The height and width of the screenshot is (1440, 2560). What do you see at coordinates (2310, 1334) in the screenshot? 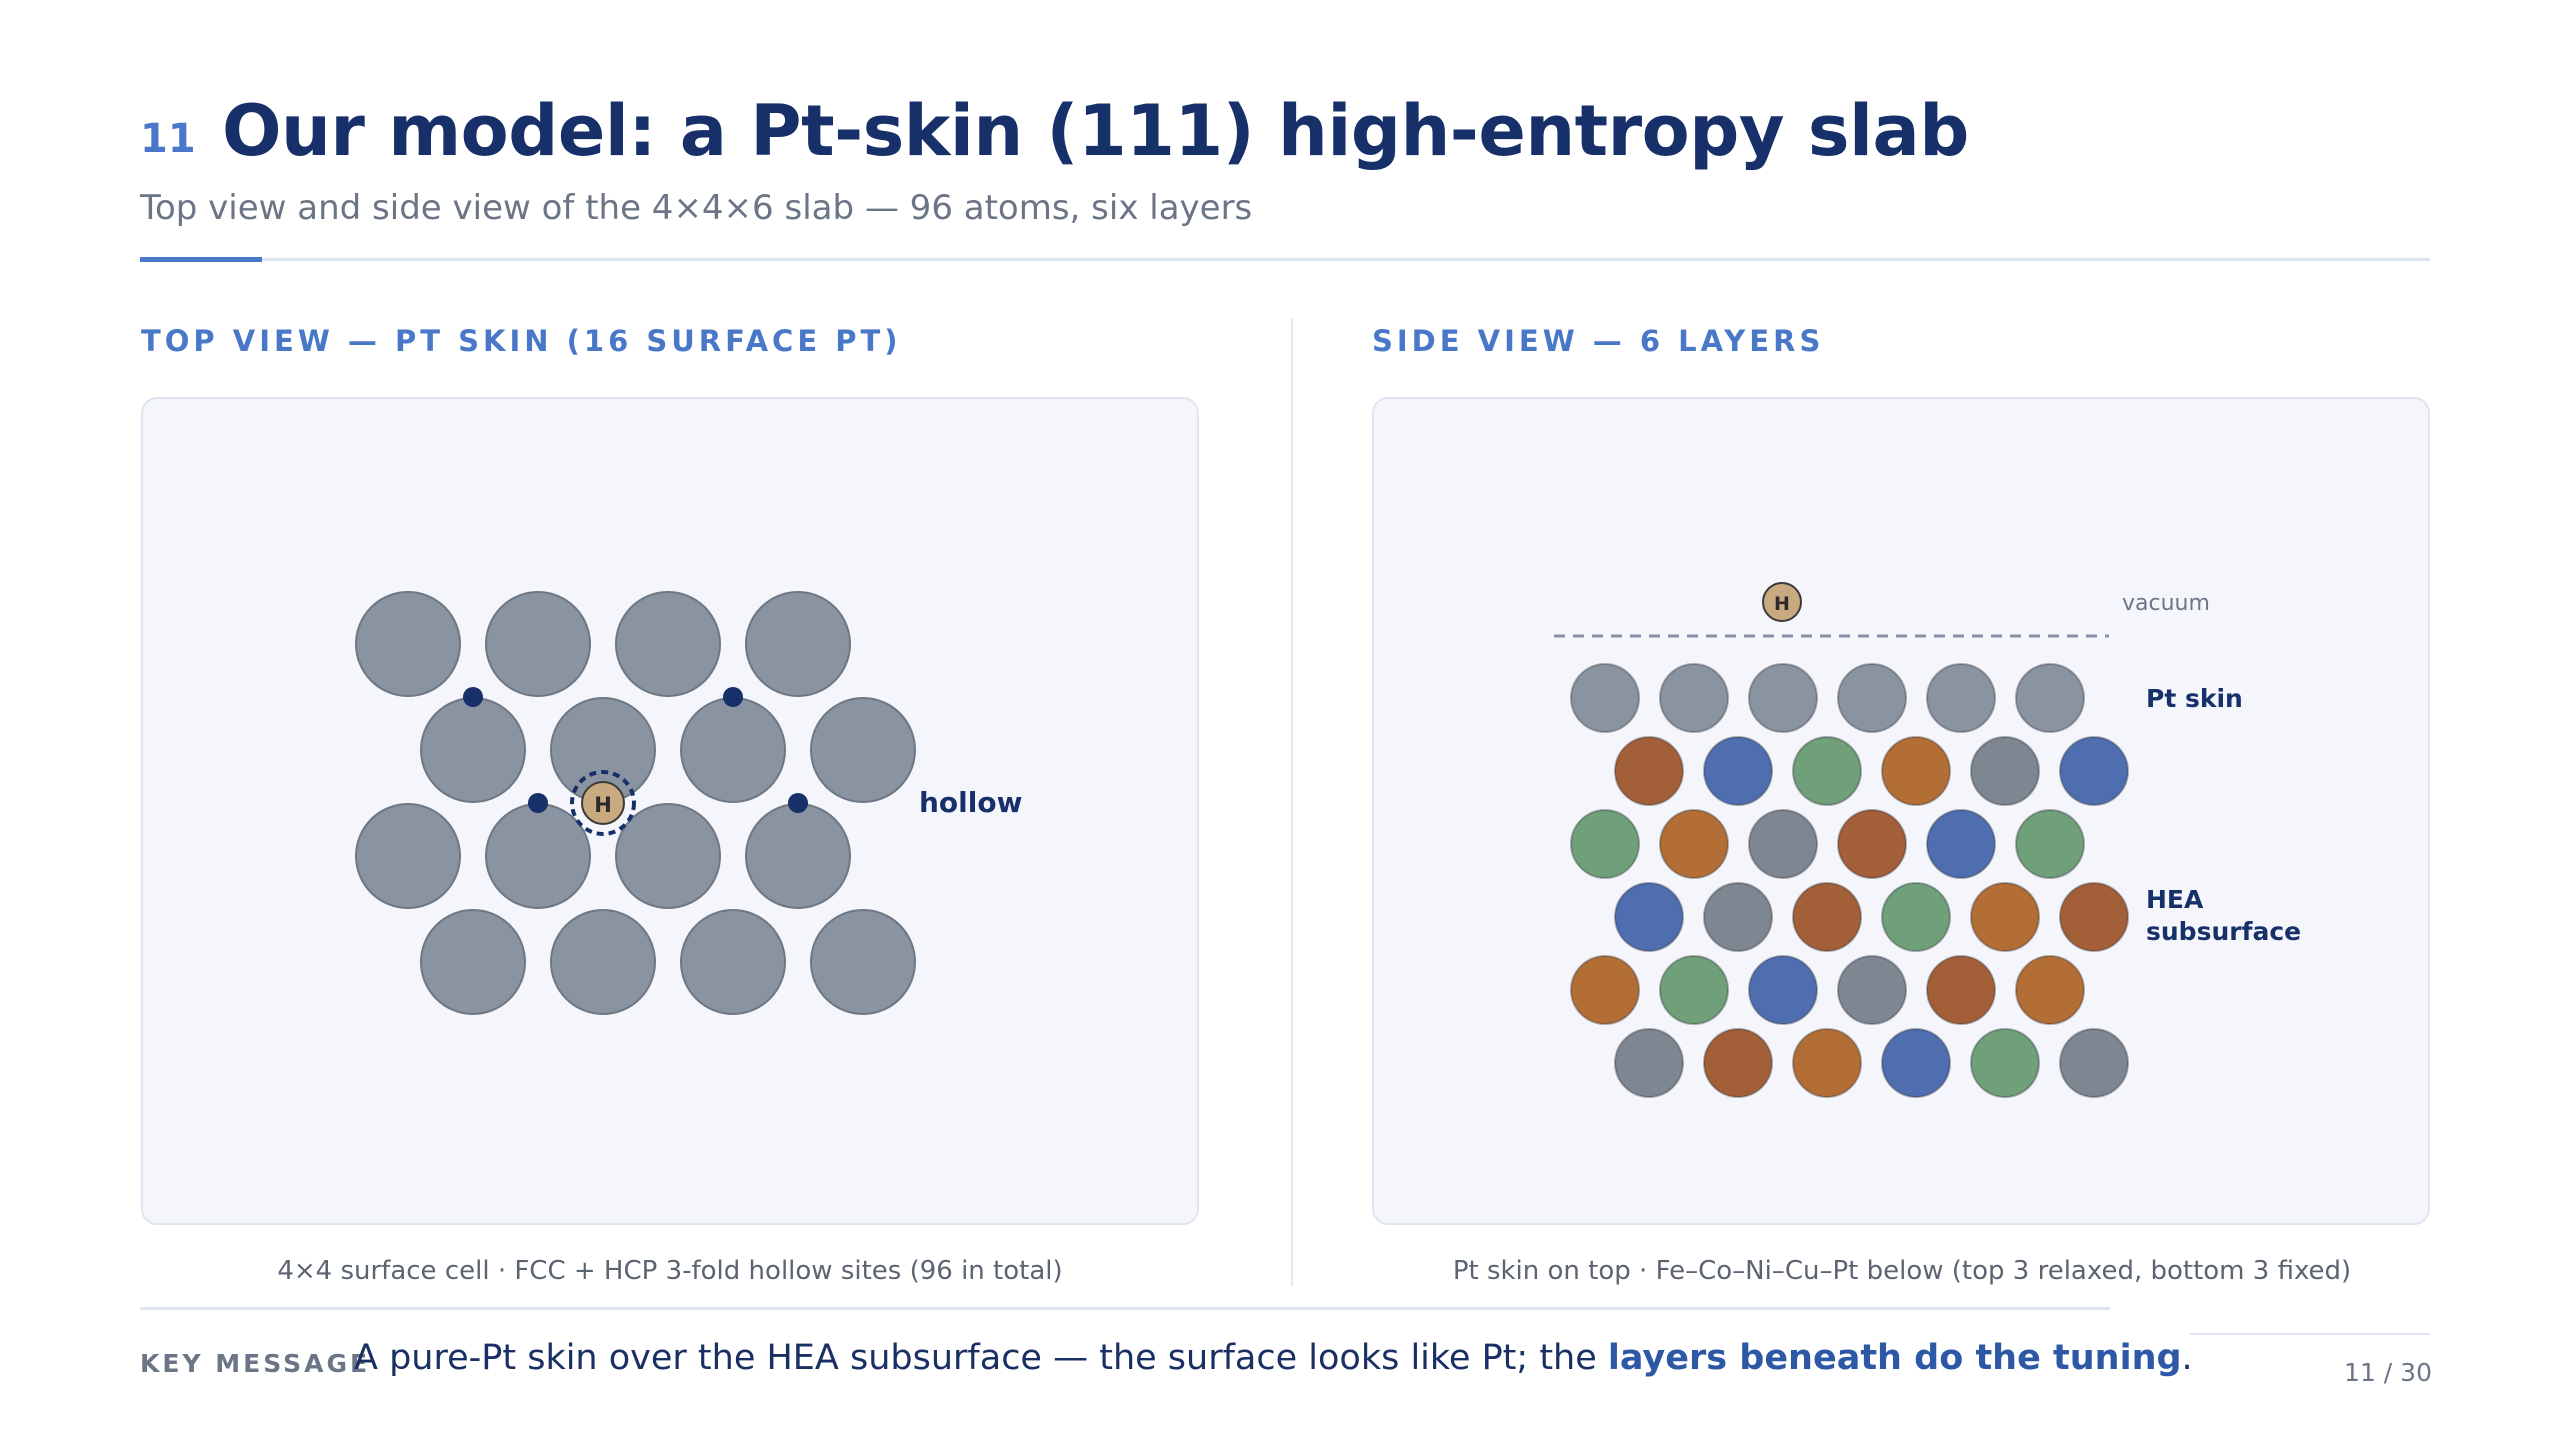
I see `pager-divider` at bounding box center [2310, 1334].